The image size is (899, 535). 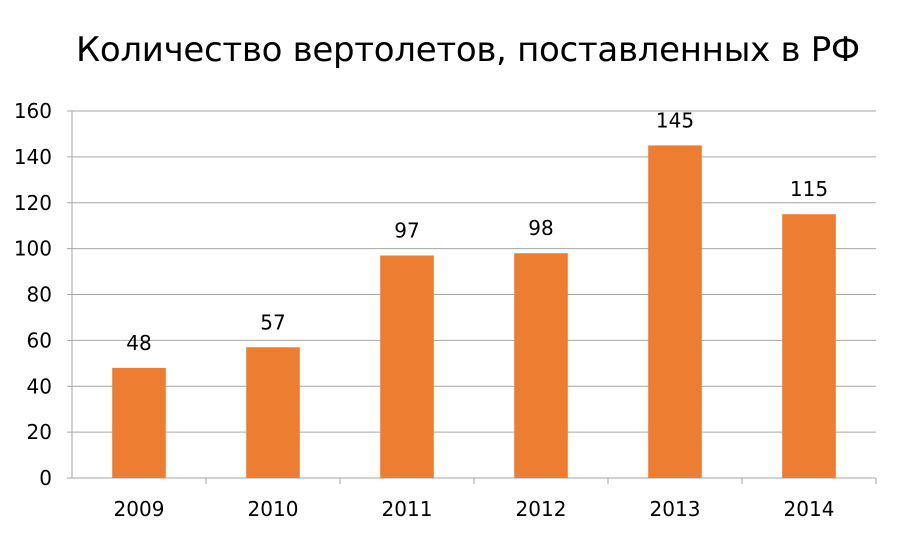 What do you see at coordinates (809, 189) in the screenshot?
I see `data-label-2014: 115` at bounding box center [809, 189].